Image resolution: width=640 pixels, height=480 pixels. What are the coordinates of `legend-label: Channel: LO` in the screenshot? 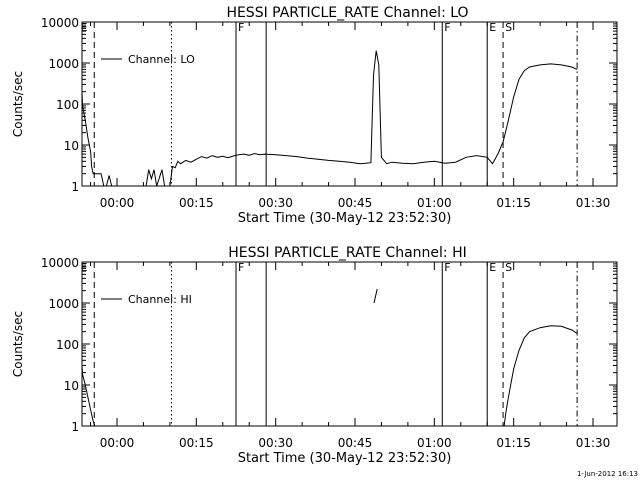 It's located at (161, 59).